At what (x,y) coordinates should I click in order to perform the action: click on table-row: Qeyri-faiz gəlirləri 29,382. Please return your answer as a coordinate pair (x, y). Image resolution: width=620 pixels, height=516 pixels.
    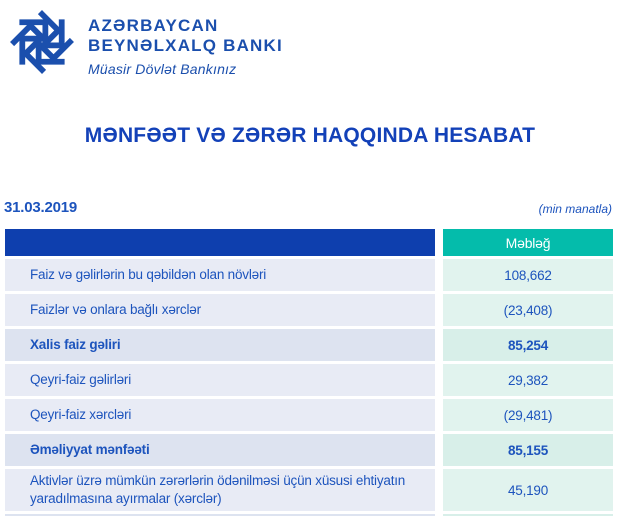
    Looking at the image, I should click on (309, 380).